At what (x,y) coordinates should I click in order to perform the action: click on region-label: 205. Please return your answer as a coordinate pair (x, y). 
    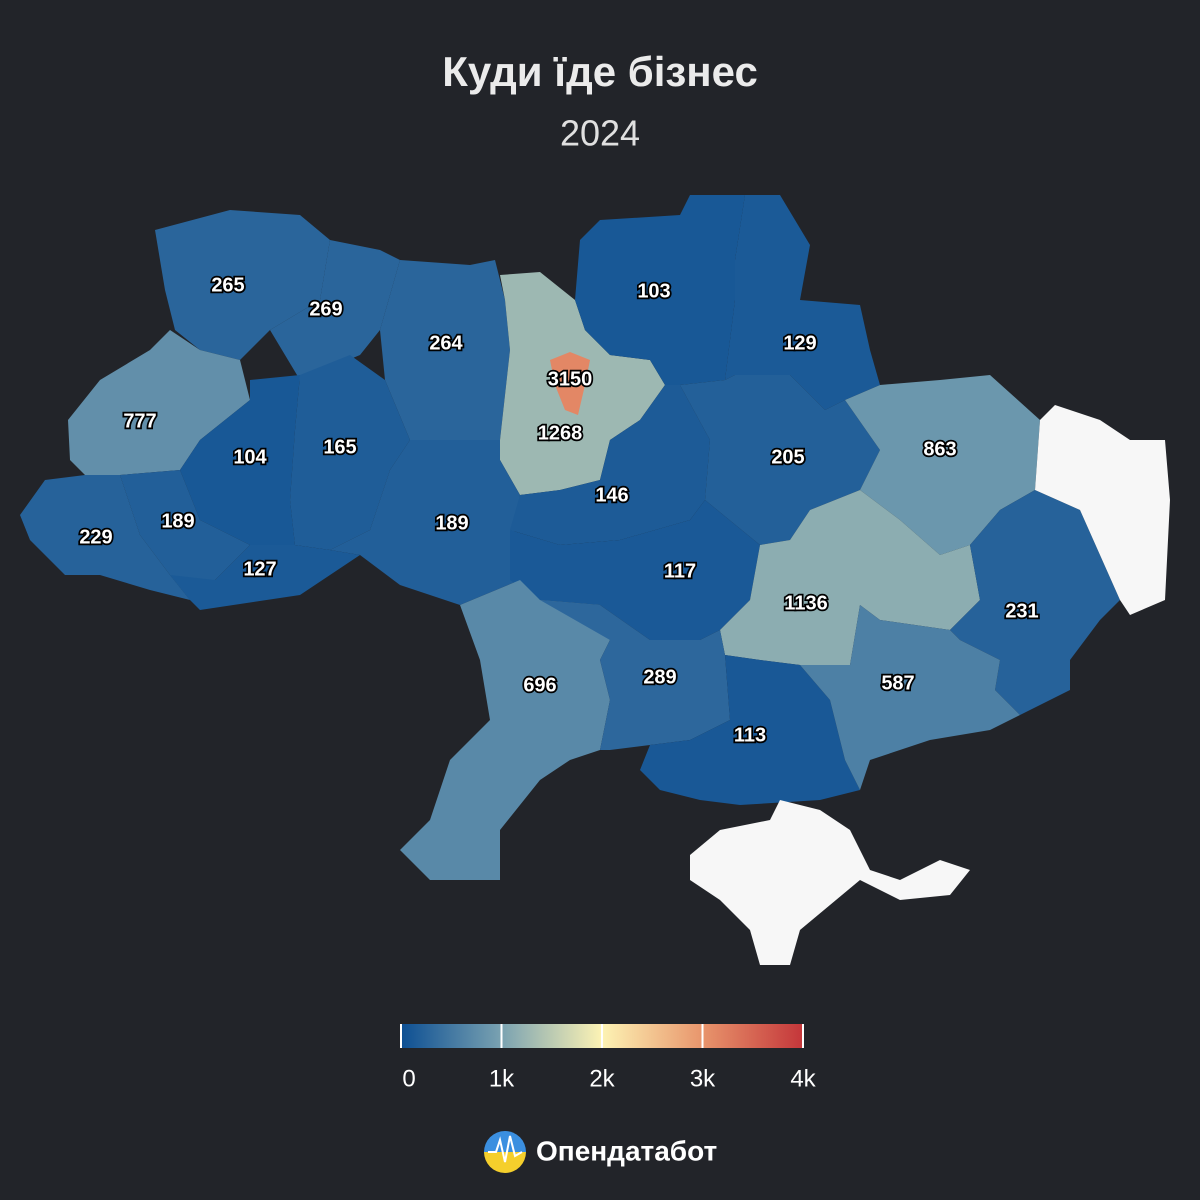
    Looking at the image, I should click on (787, 457).